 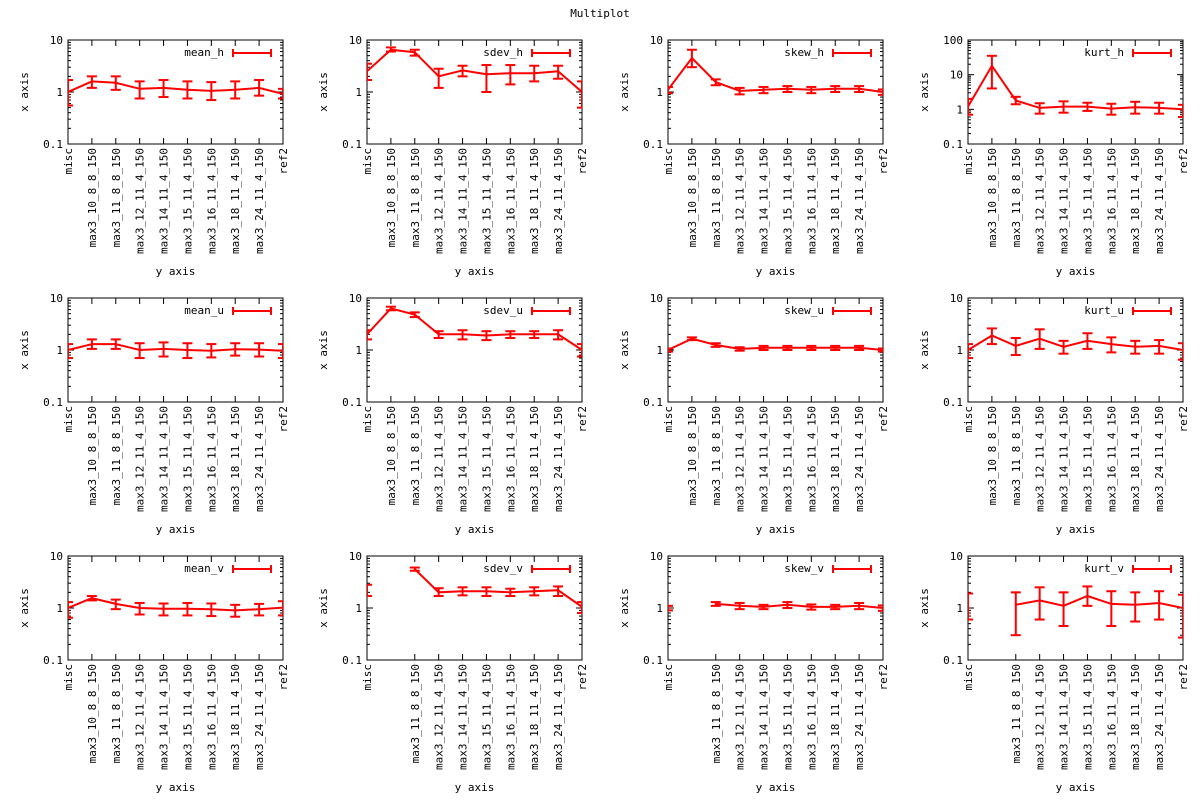 I want to click on legend-label: kurt_u, so click(x=1104, y=310).